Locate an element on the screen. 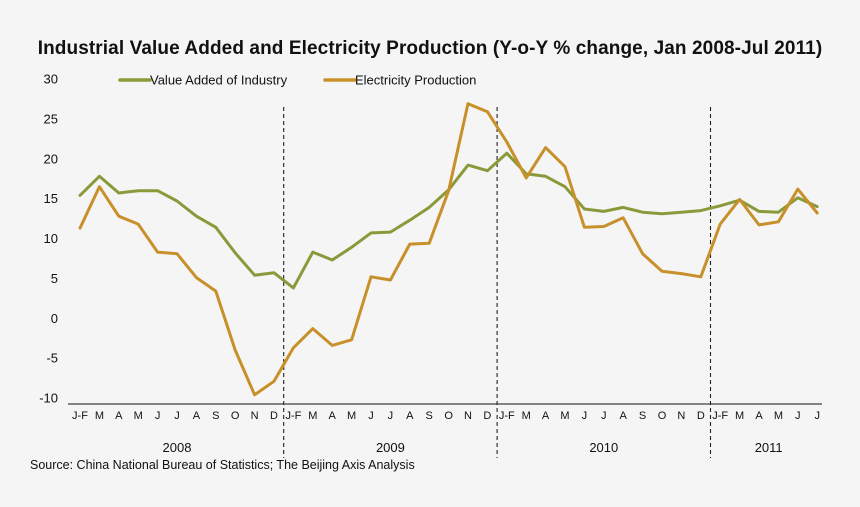  y-tick-label: 20 is located at coordinates (51, 158).